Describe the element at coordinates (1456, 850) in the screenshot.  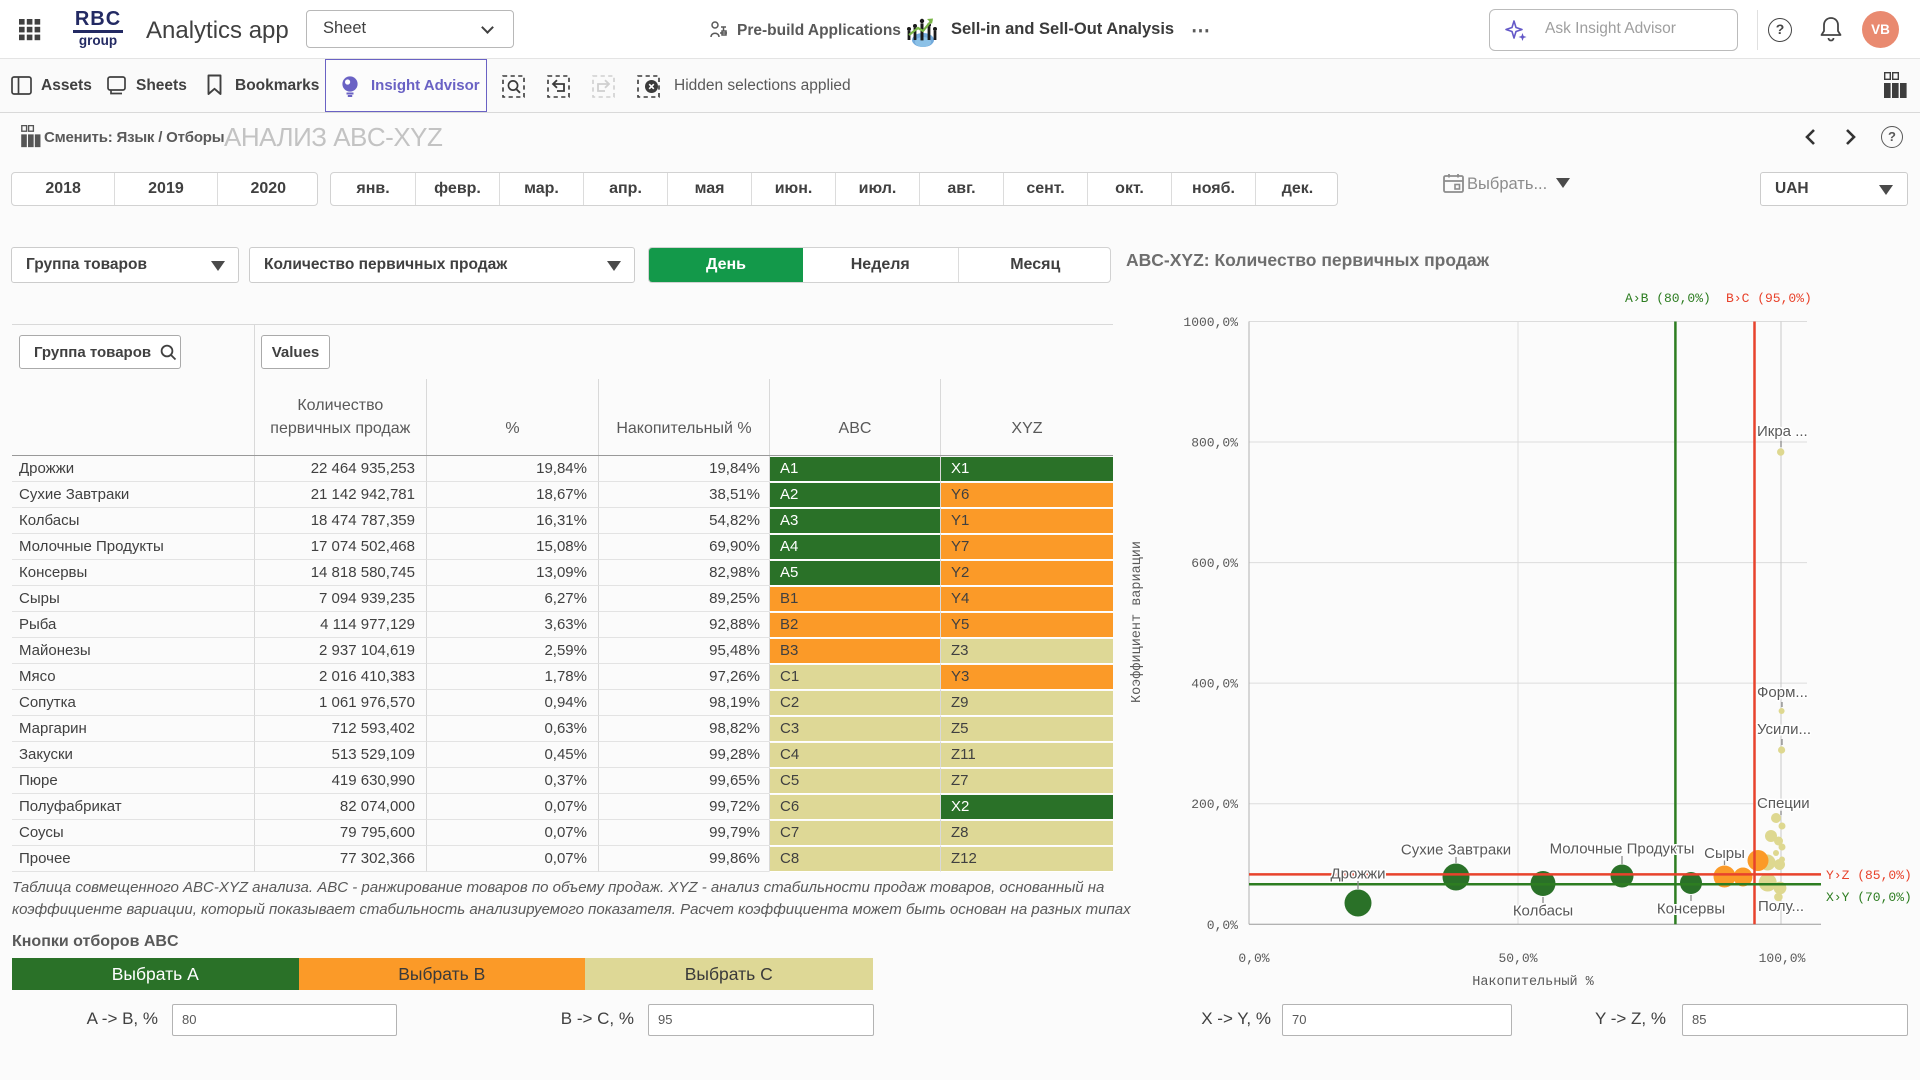
I see `svg-text: Сухие Завтраки` at that location.